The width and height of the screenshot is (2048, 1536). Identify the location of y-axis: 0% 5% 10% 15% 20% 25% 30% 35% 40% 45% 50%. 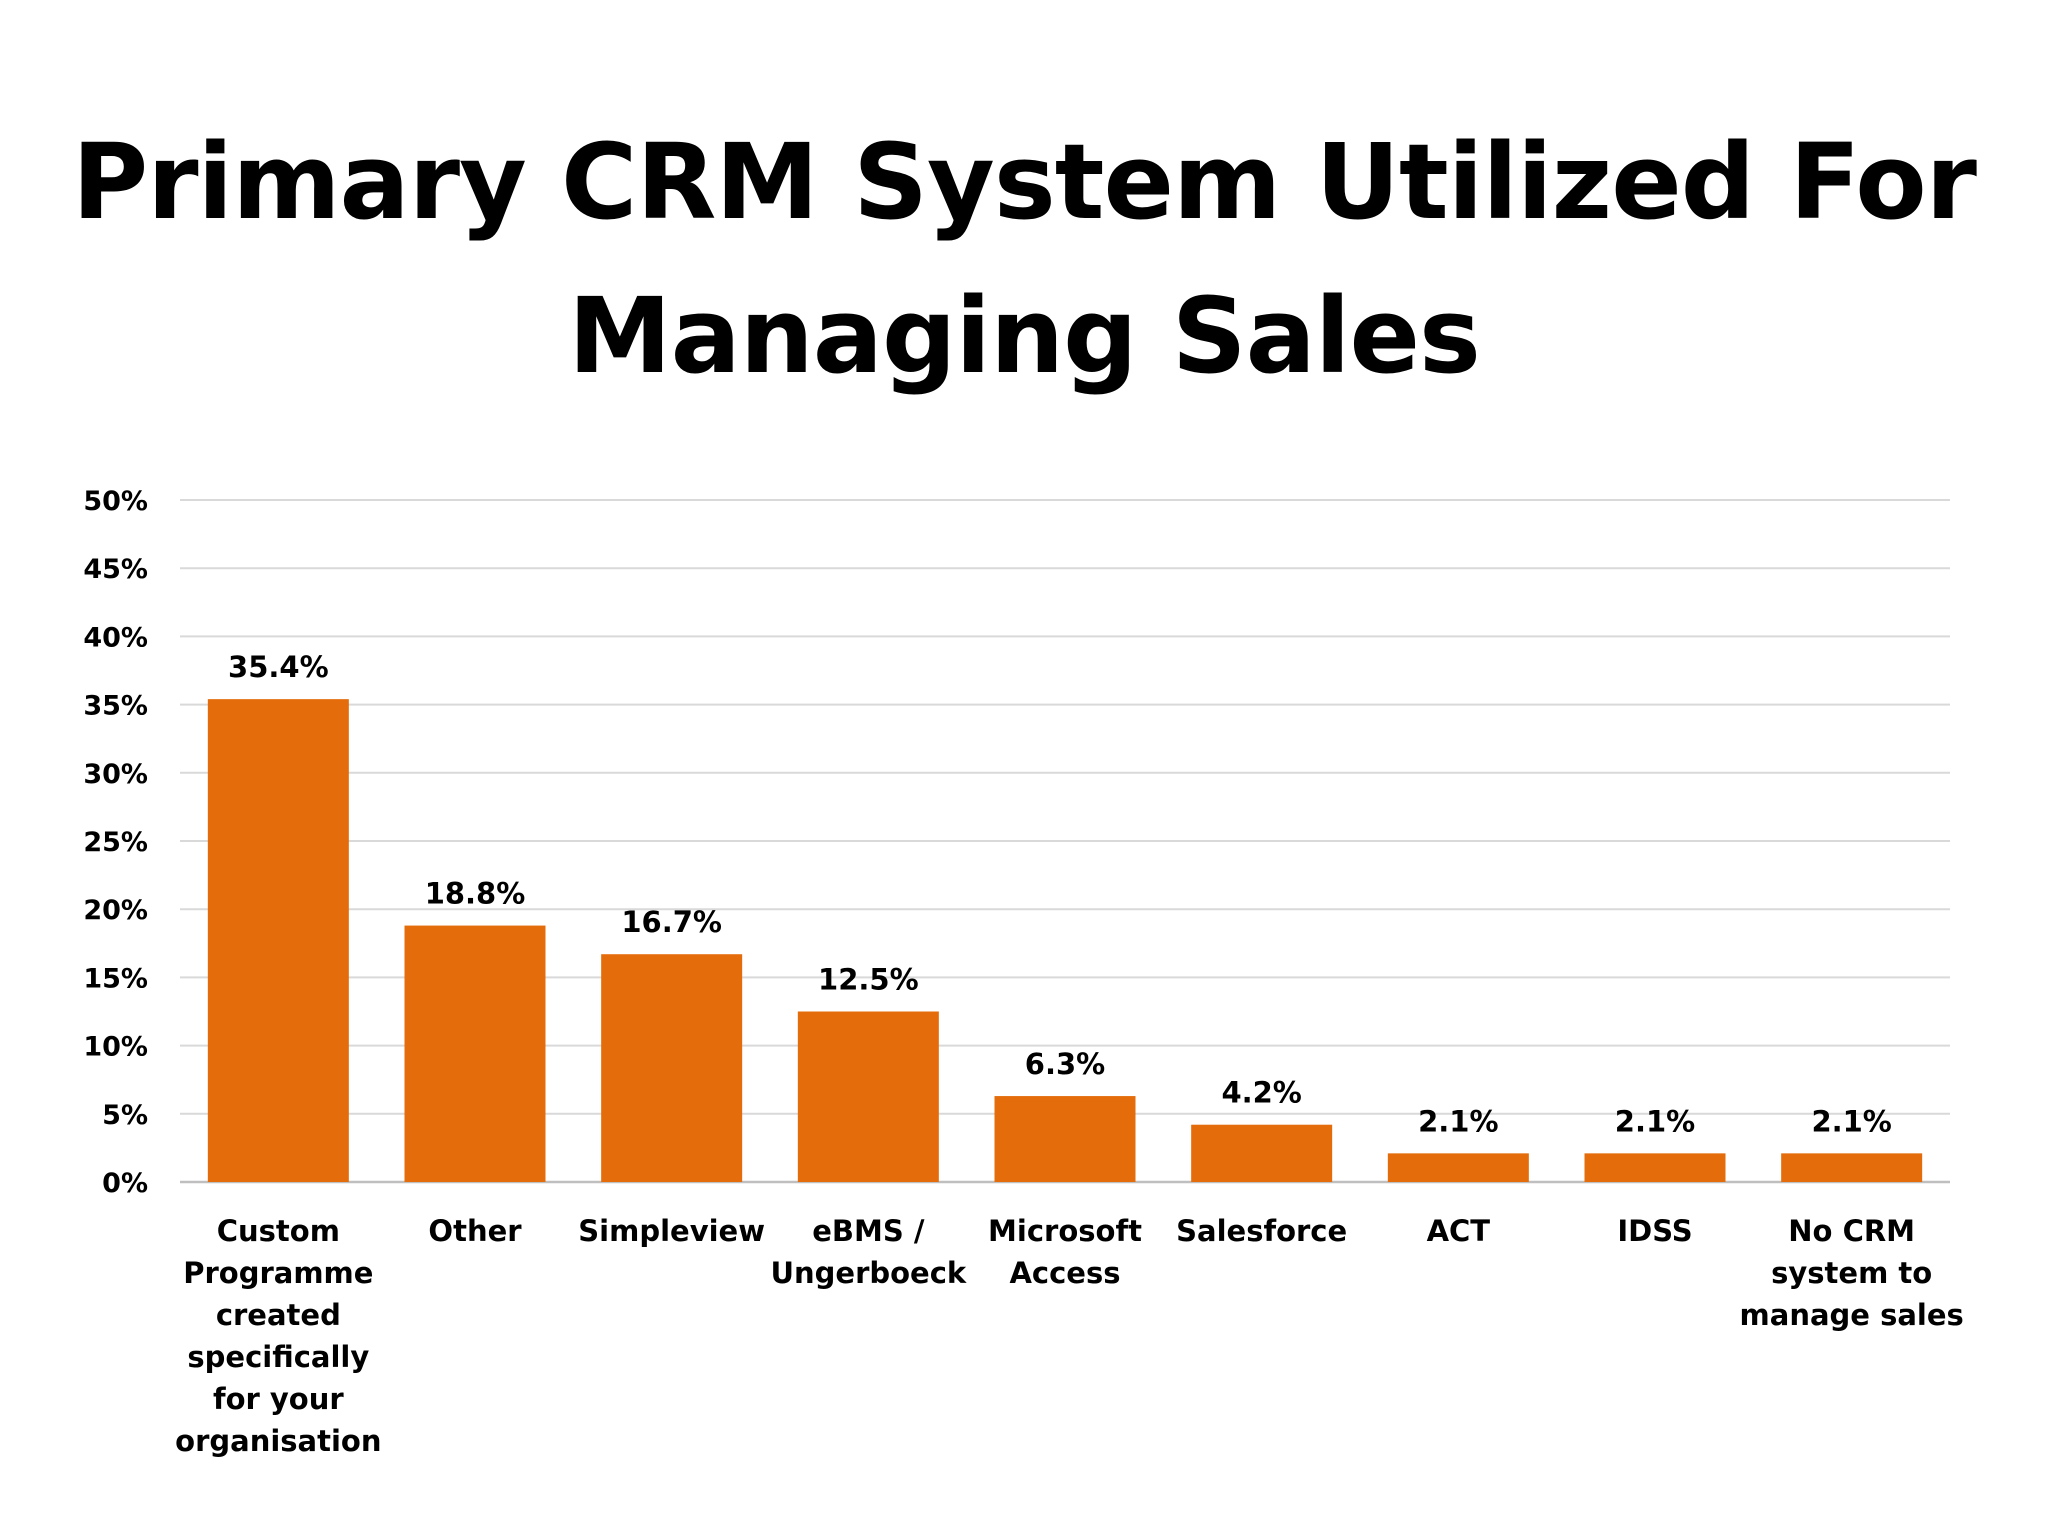
(115, 842).